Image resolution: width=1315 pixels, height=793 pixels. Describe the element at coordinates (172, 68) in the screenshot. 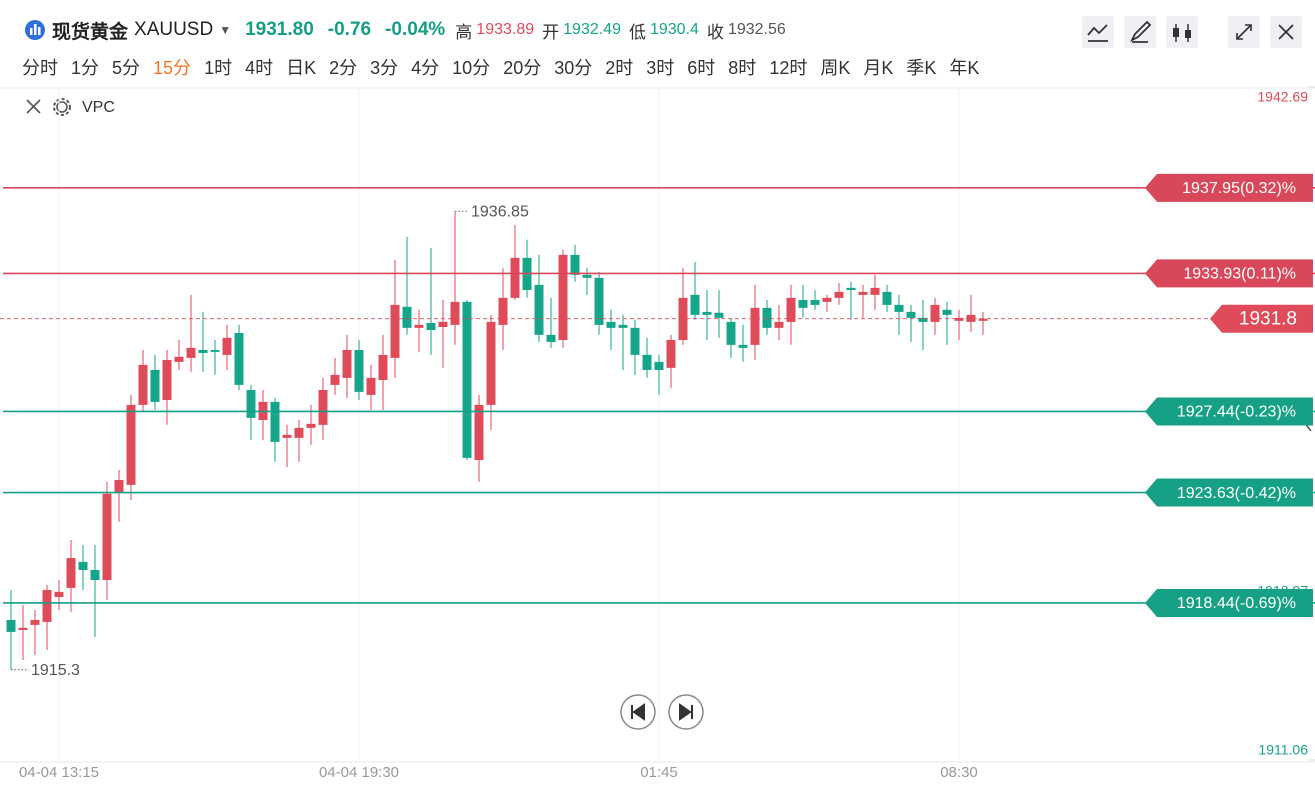

I see `timeframe-button: 15分` at that location.